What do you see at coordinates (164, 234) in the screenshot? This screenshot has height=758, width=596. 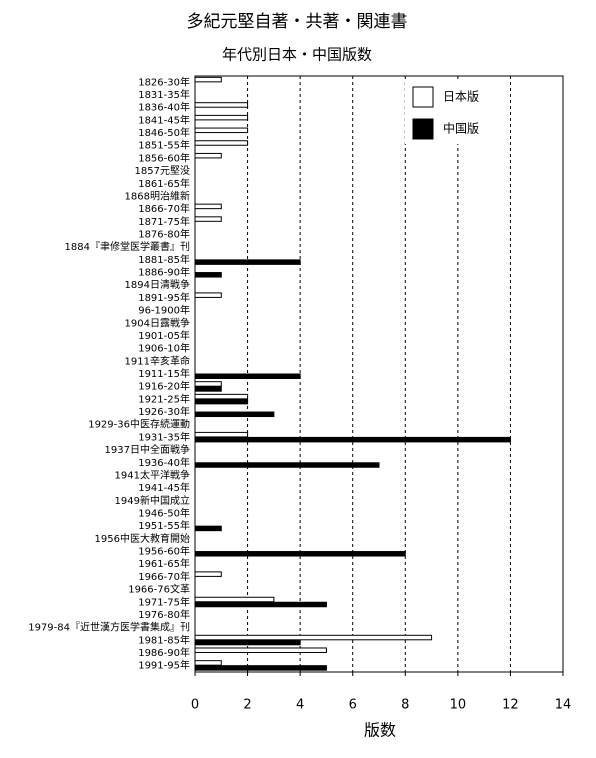 I see `y-tick-label: 1876-80年` at bounding box center [164, 234].